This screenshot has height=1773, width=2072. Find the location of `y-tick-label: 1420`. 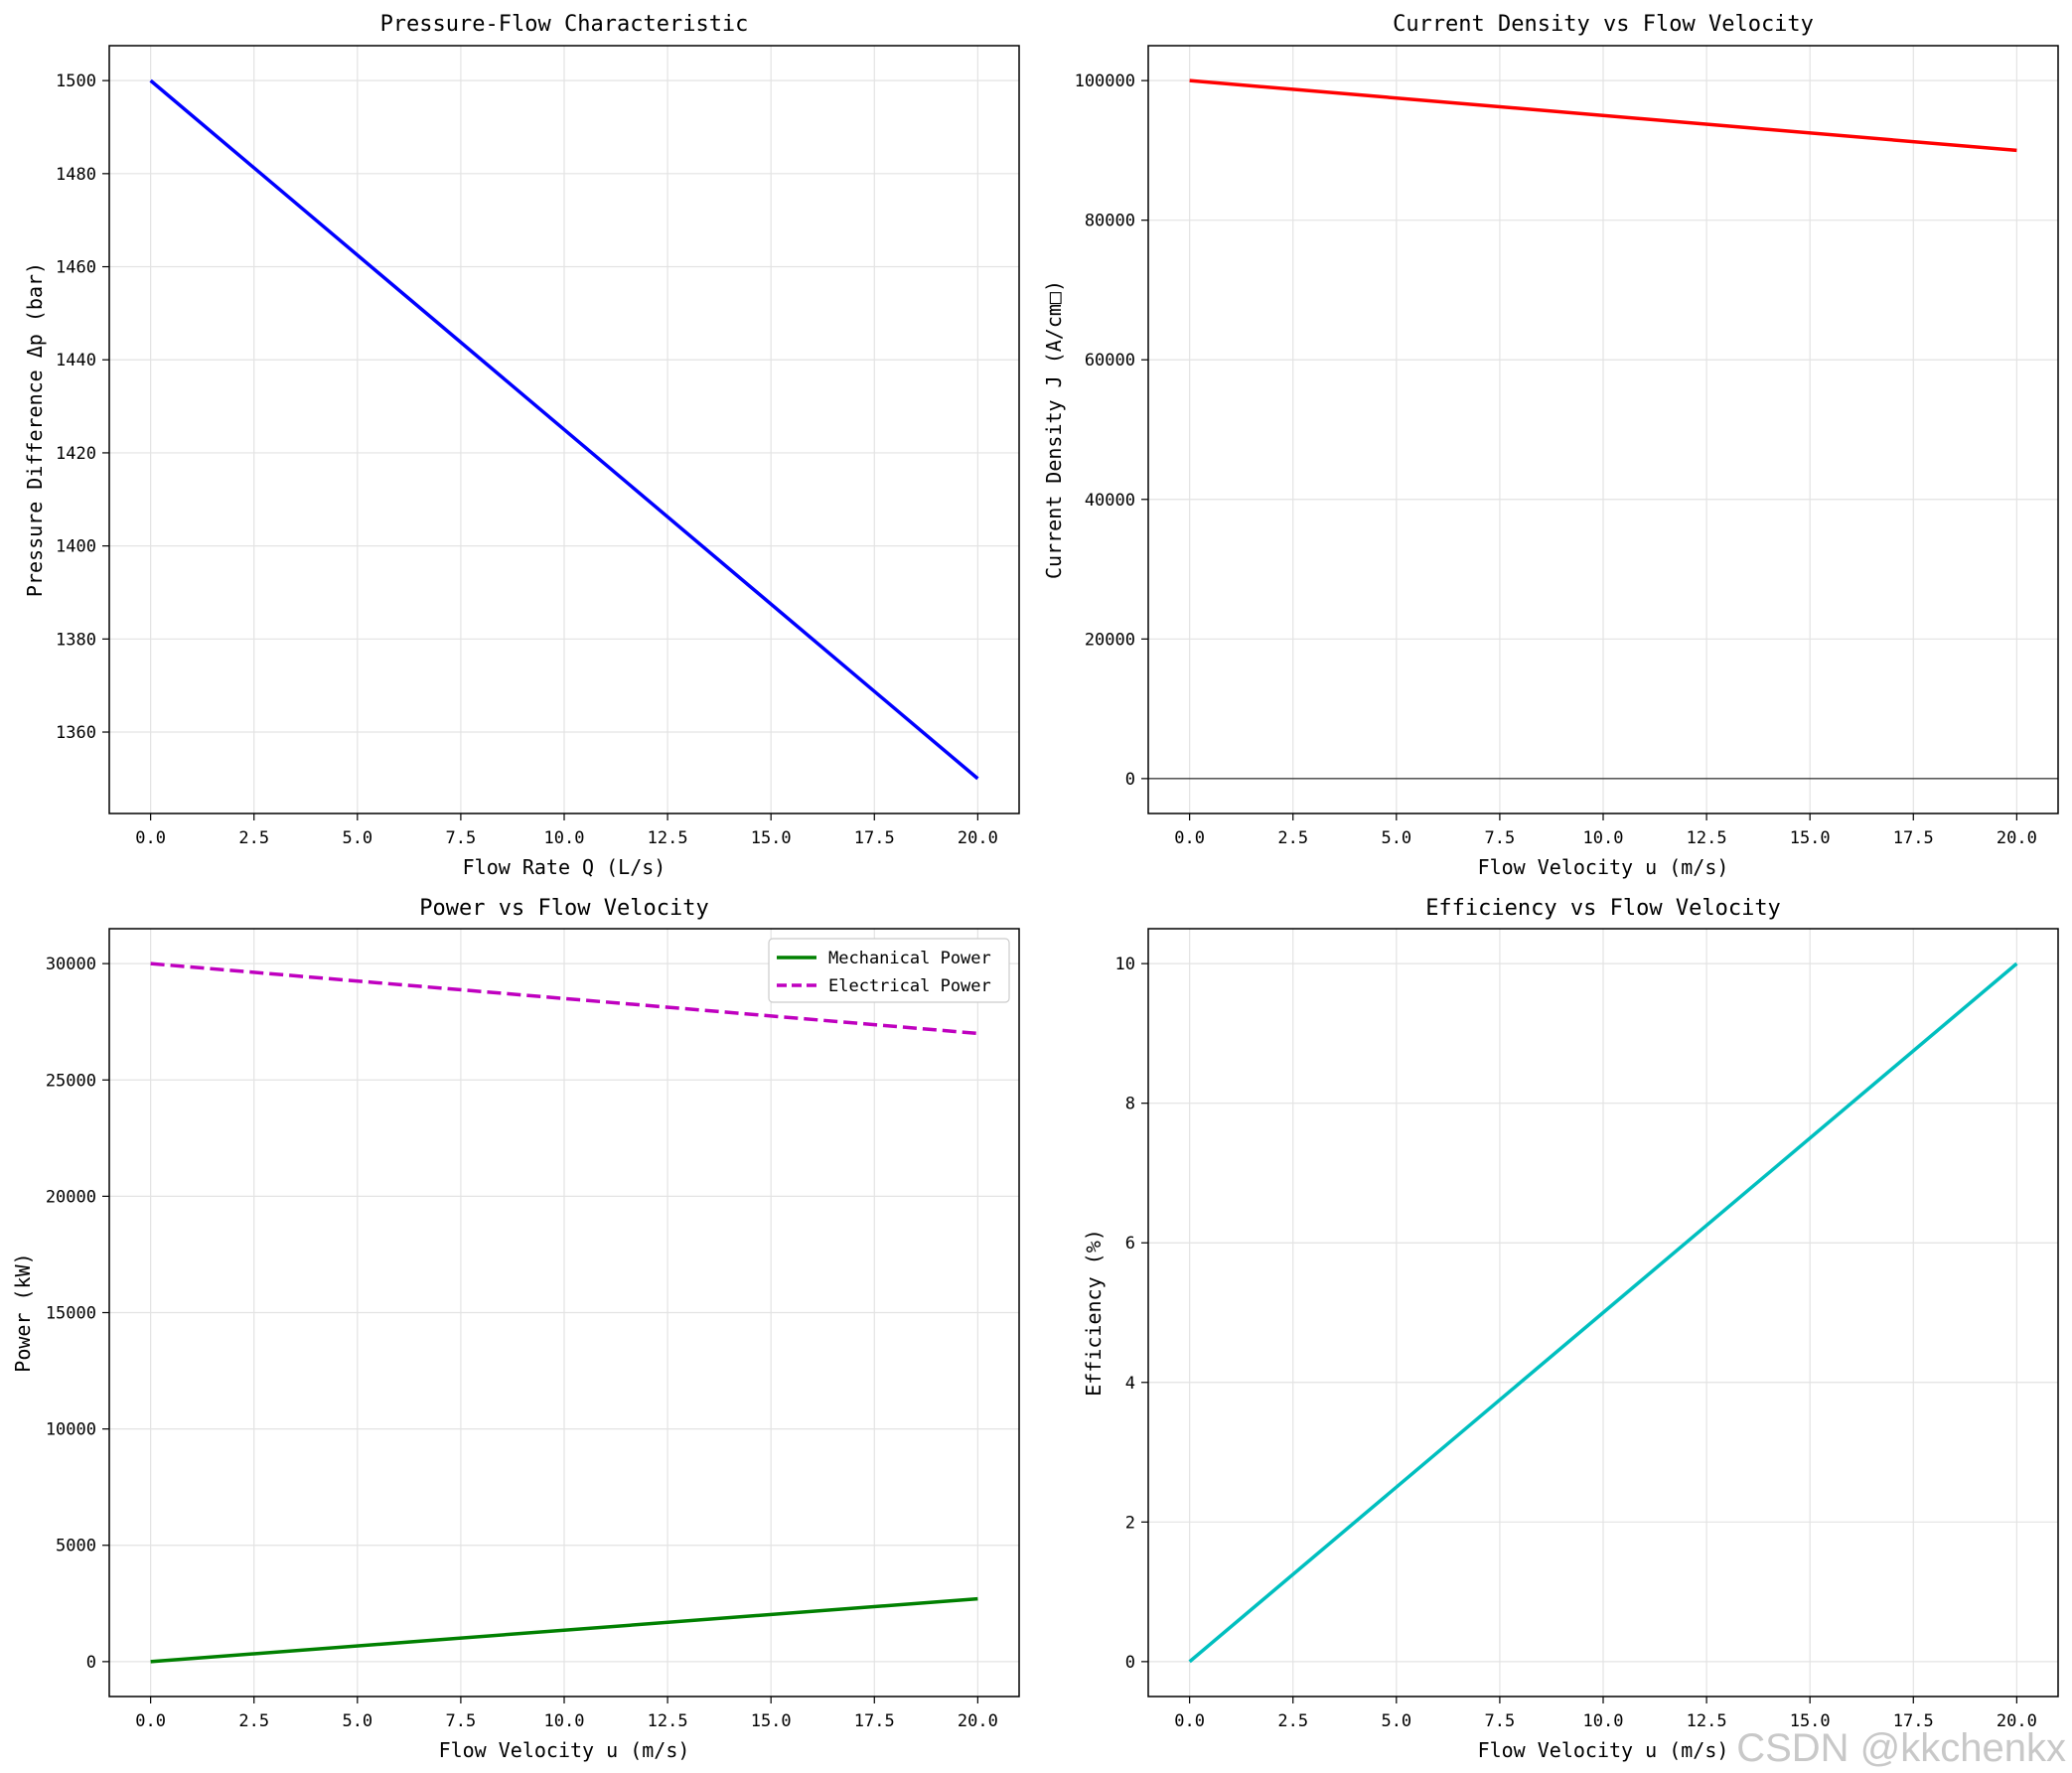

y-tick-label: 1420 is located at coordinates (76, 454).